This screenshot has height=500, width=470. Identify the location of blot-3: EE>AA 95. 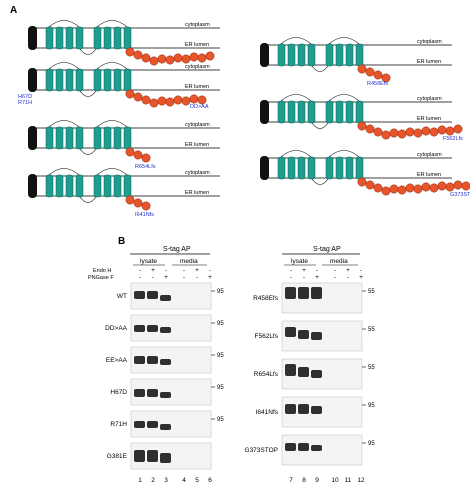
(165, 360).